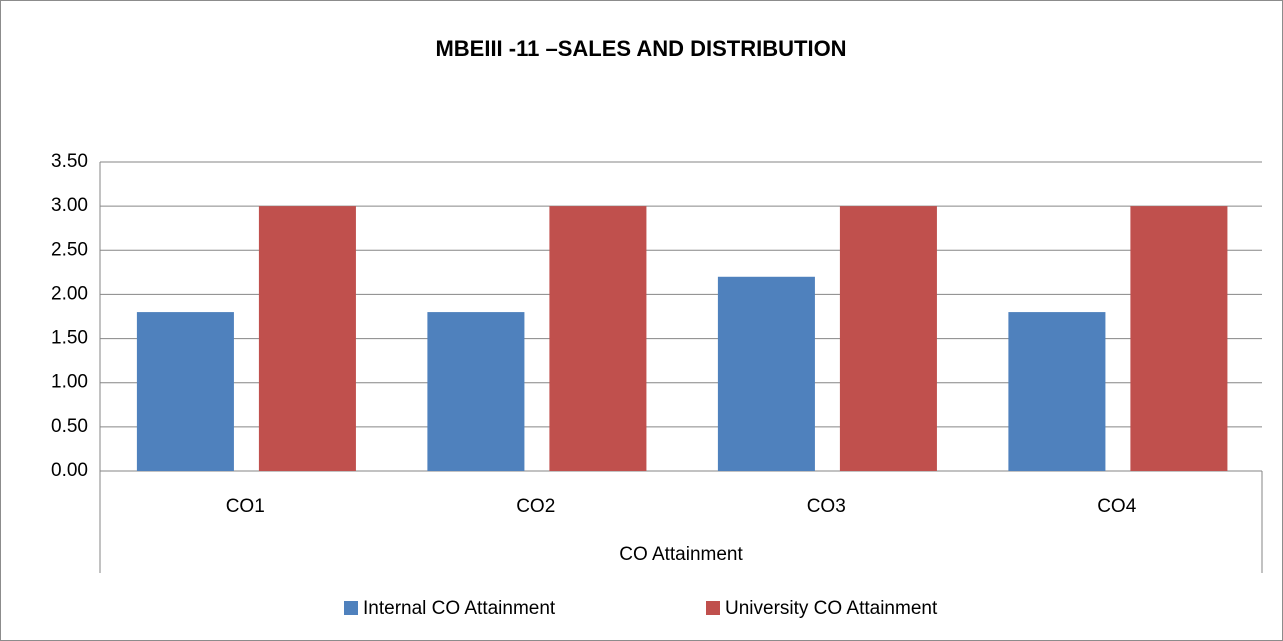  What do you see at coordinates (245, 506) in the screenshot?
I see `x-tick-label: CO1` at bounding box center [245, 506].